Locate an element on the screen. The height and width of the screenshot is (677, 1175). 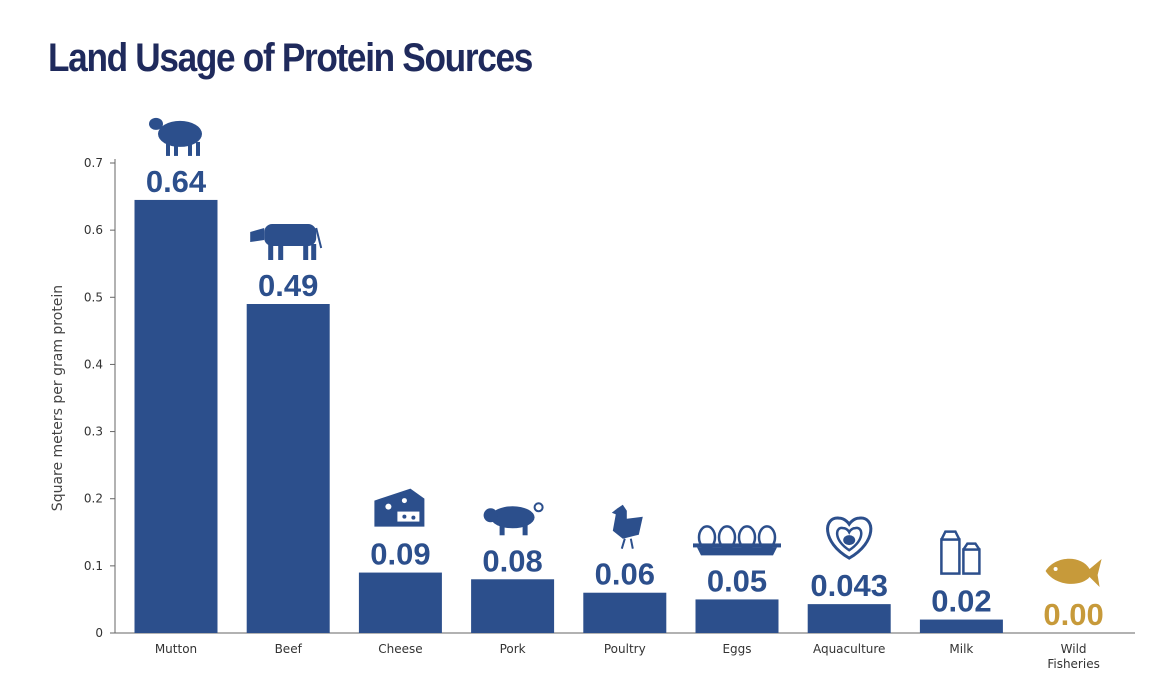
x-tick-label: Pork is located at coordinates (513, 649).